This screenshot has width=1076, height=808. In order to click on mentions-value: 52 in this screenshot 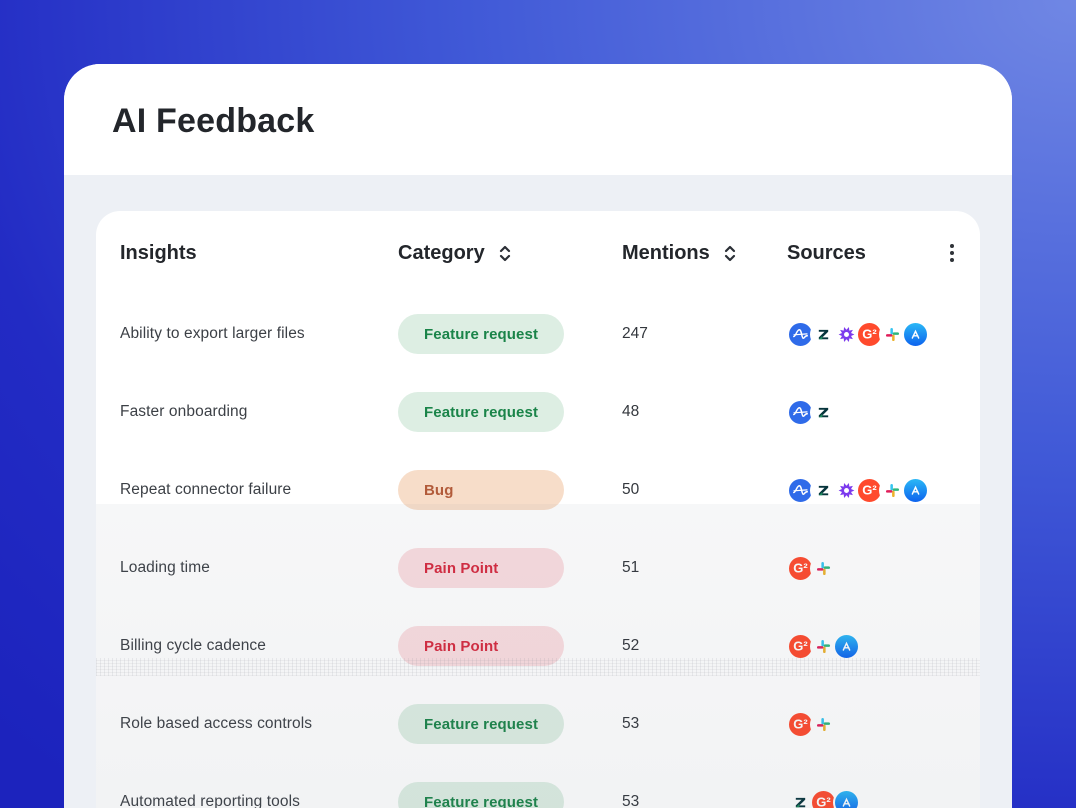, I will do `click(631, 645)`.